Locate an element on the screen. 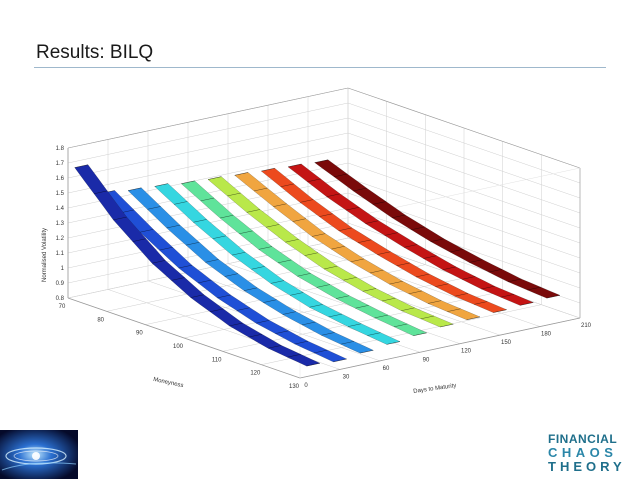  company-logo-left is located at coordinates (39, 454).